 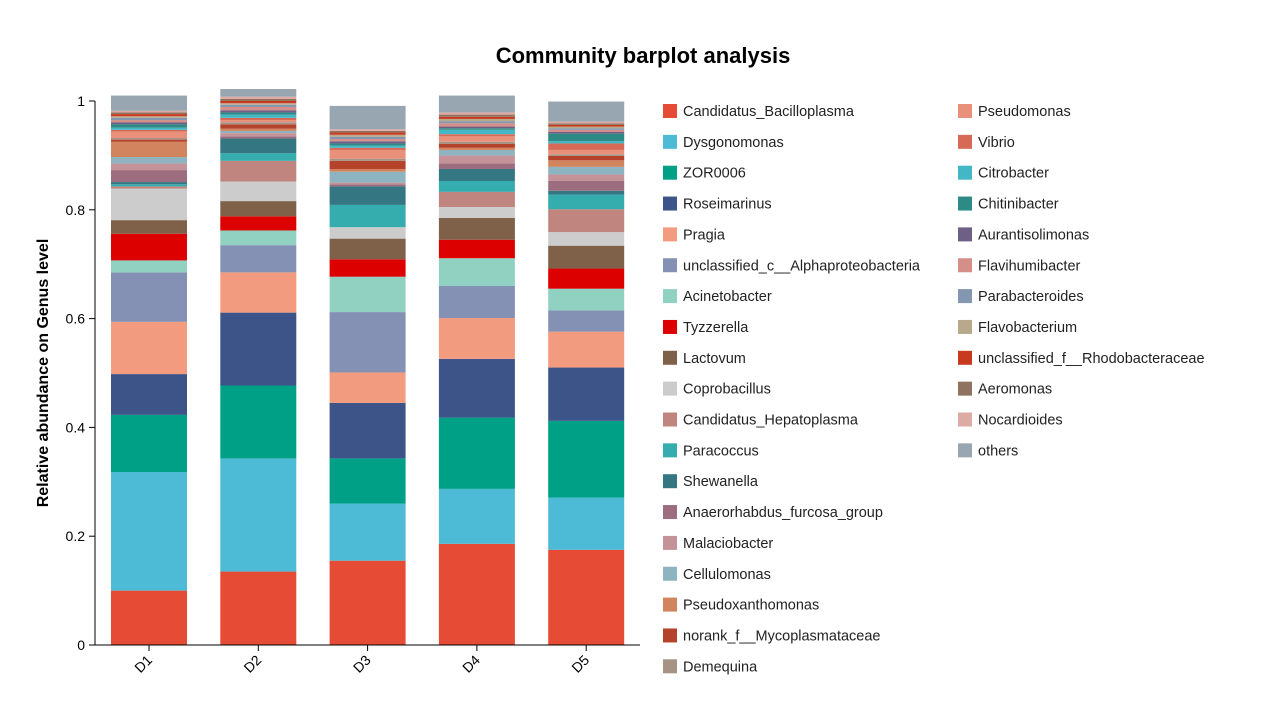 I want to click on legend-item-18: Demequina, so click(x=710, y=667).